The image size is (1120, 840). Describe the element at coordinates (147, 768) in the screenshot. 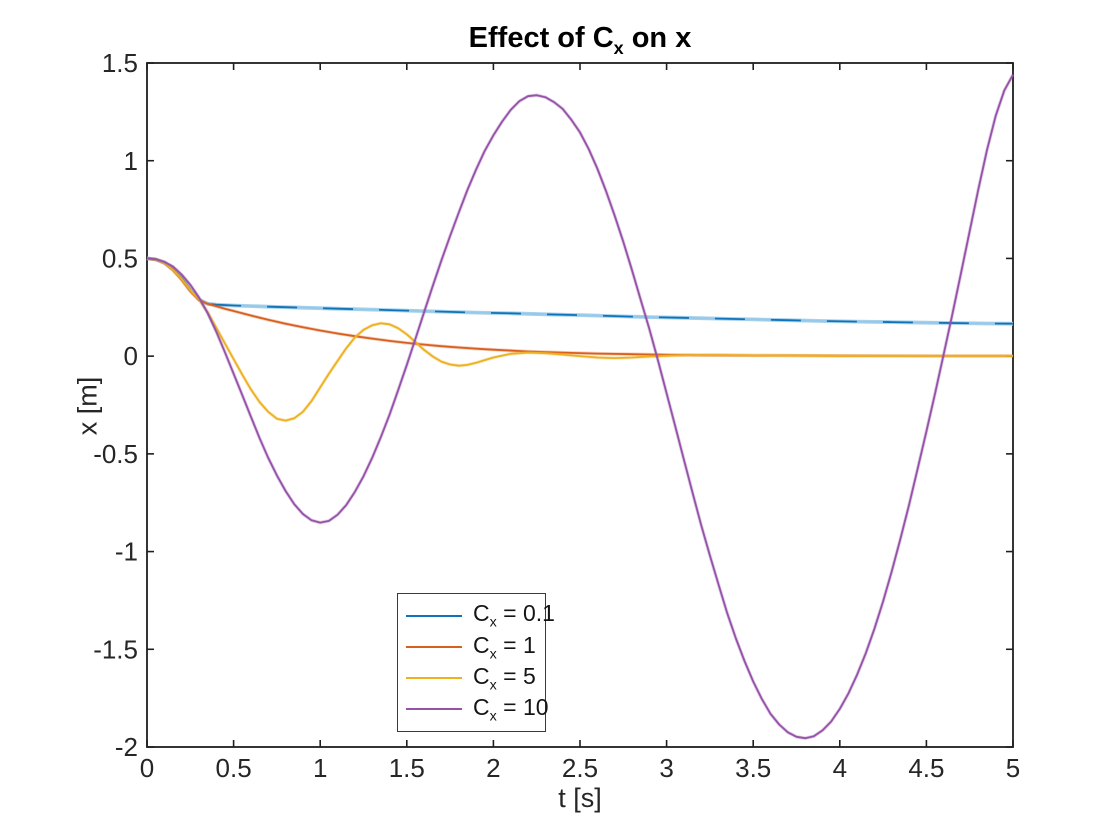

I see `x-tick-label-0: 0` at that location.